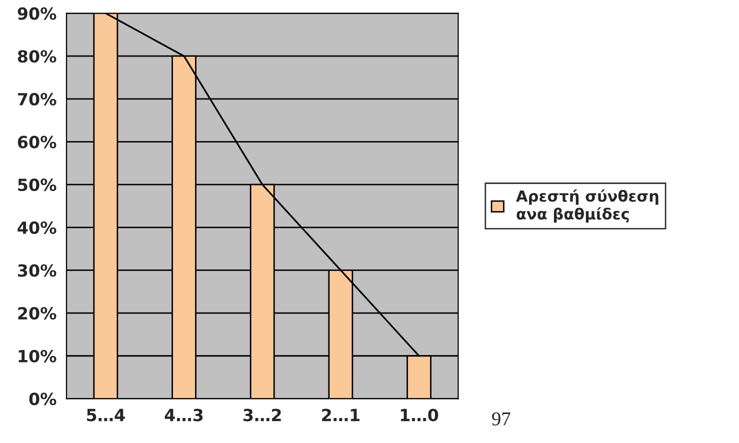 The width and height of the screenshot is (739, 443). What do you see at coordinates (37, 270) in the screenshot?
I see `y-tick-label: 30%` at bounding box center [37, 270].